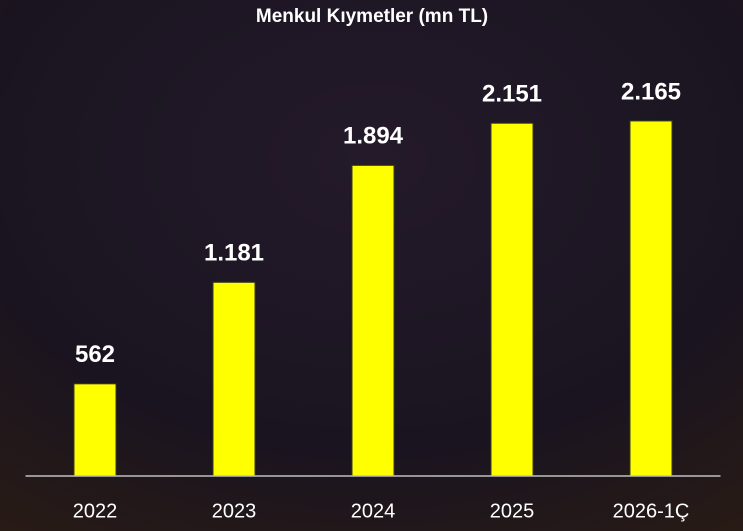 This screenshot has width=743, height=531. I want to click on x-tick-label: 2024, so click(373, 511).